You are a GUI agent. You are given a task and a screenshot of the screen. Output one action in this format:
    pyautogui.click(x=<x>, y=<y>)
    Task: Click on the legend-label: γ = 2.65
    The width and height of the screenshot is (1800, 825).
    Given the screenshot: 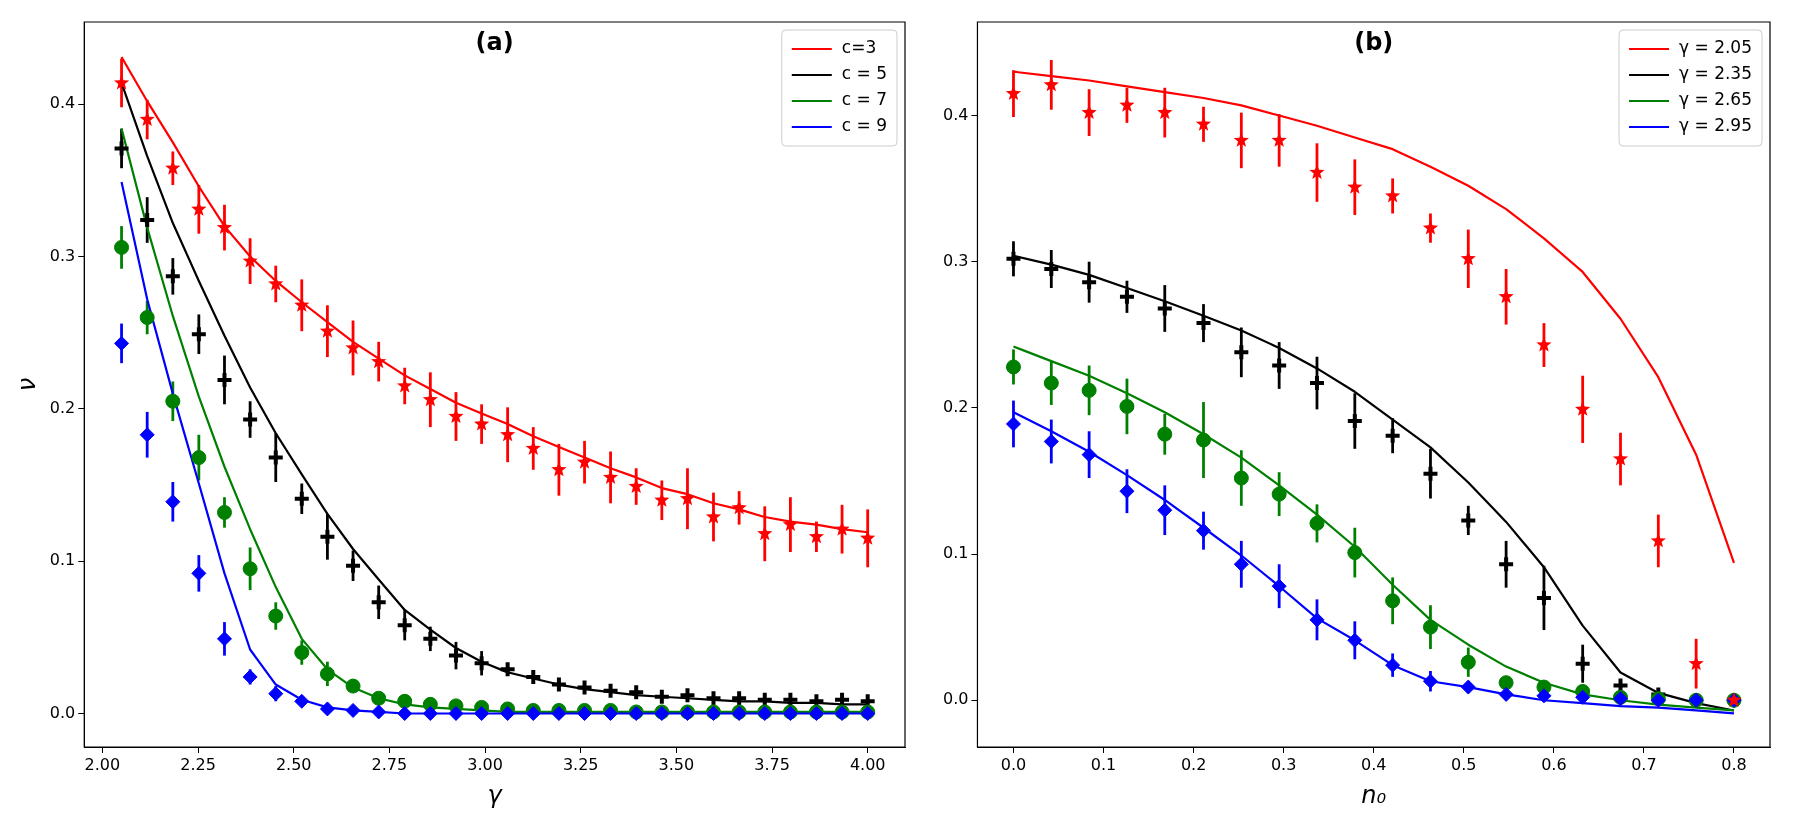 What is the action you would take?
    pyautogui.click(x=1715, y=99)
    